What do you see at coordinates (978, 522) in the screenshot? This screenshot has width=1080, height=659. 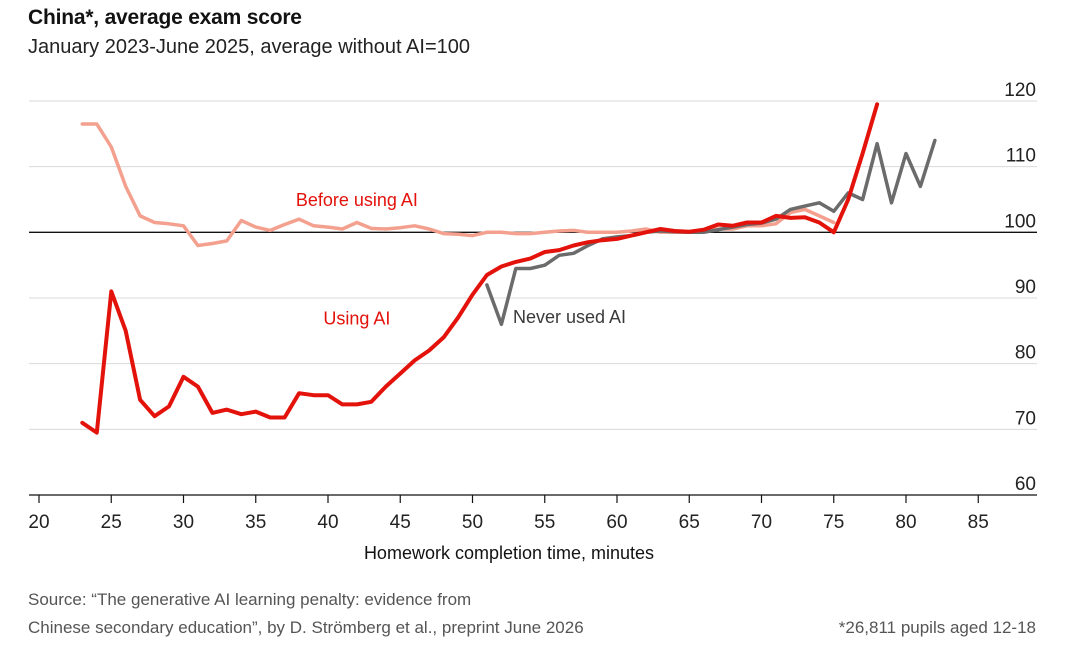 I see `x-tick-label-85: 85` at bounding box center [978, 522].